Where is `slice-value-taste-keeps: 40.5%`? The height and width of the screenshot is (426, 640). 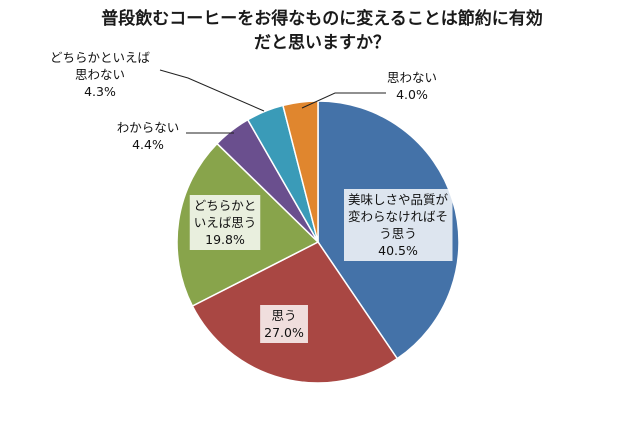
slice-value-taste-keeps: 40.5% is located at coordinates (398, 250).